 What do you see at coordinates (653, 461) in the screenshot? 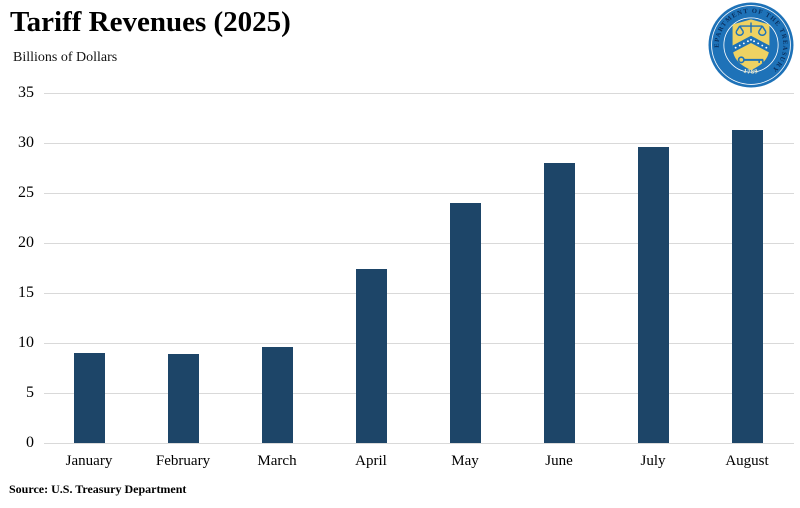
I see `x-tick-label: July` at bounding box center [653, 461].